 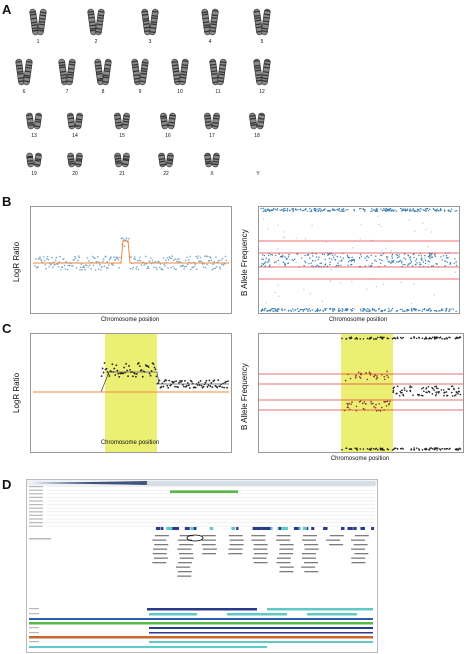 I want to click on chromosome-X-pair, so click(x=212, y=160).